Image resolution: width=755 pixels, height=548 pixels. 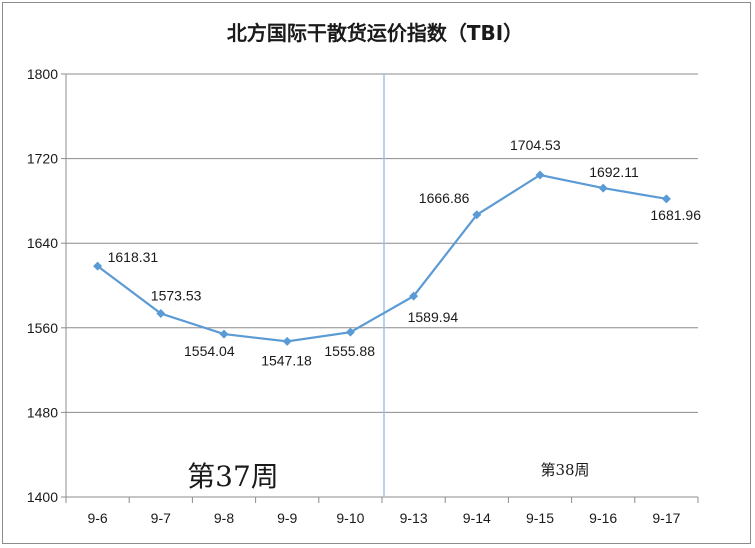 I want to click on data-label-9-8: 1554.04, so click(x=209, y=351).